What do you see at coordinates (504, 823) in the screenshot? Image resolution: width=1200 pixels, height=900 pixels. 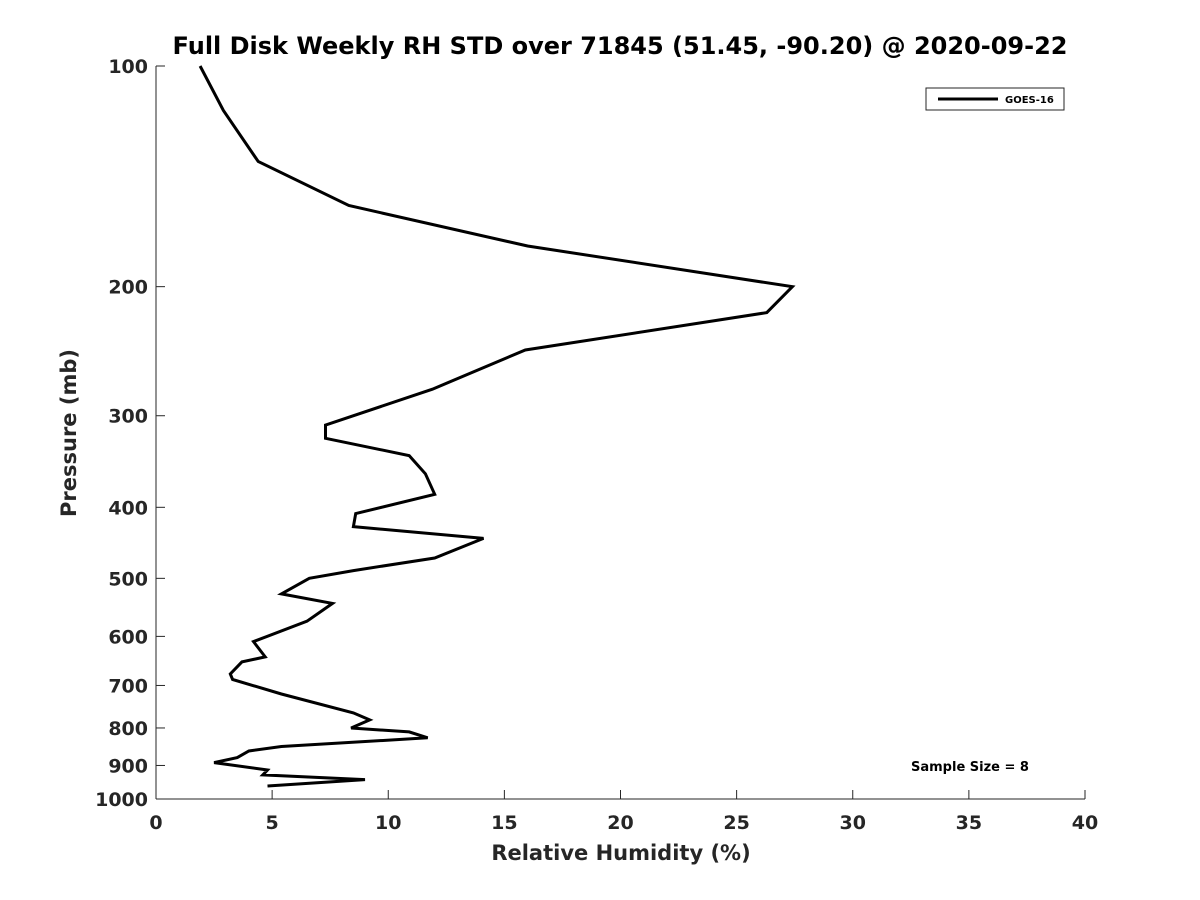 I see `x-tick-label: 15` at bounding box center [504, 823].